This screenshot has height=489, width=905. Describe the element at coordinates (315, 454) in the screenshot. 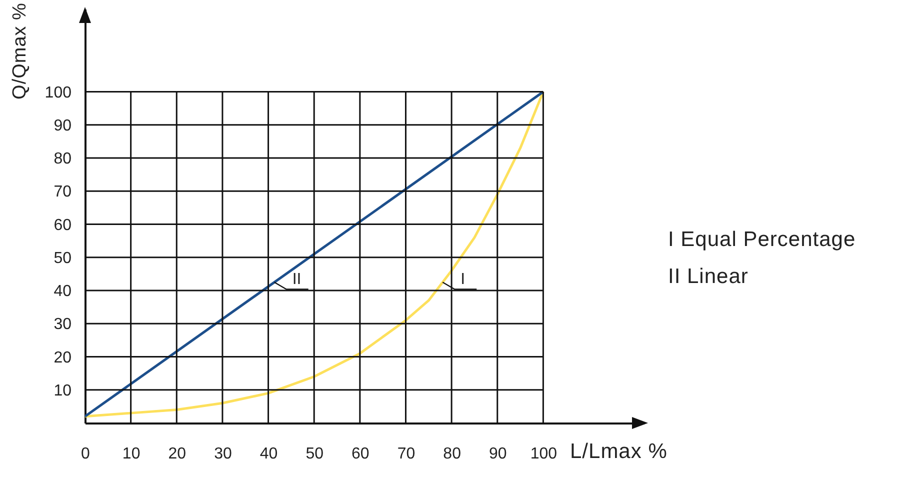

I see `x-tick-label: 50` at that location.